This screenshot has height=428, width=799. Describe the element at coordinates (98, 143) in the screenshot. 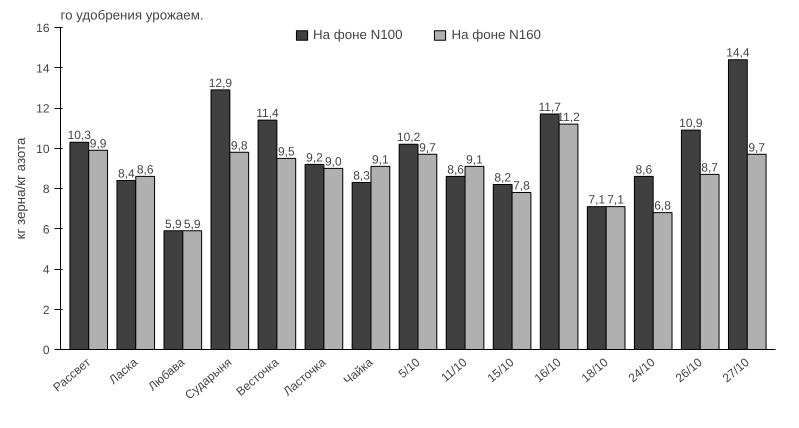

I see `data-label: 9,9` at that location.